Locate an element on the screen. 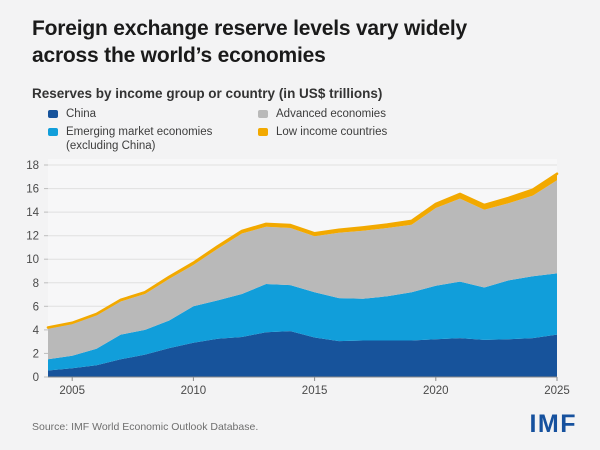 The height and width of the screenshot is (450, 600). legend-label: Advanced economies is located at coordinates (331, 114).